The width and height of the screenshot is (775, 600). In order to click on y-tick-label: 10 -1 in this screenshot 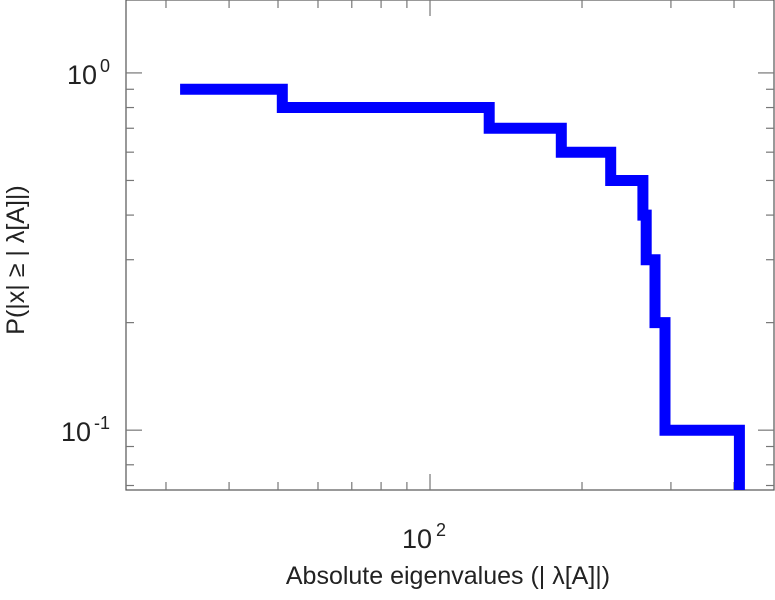, I will do `click(85, 430)`.